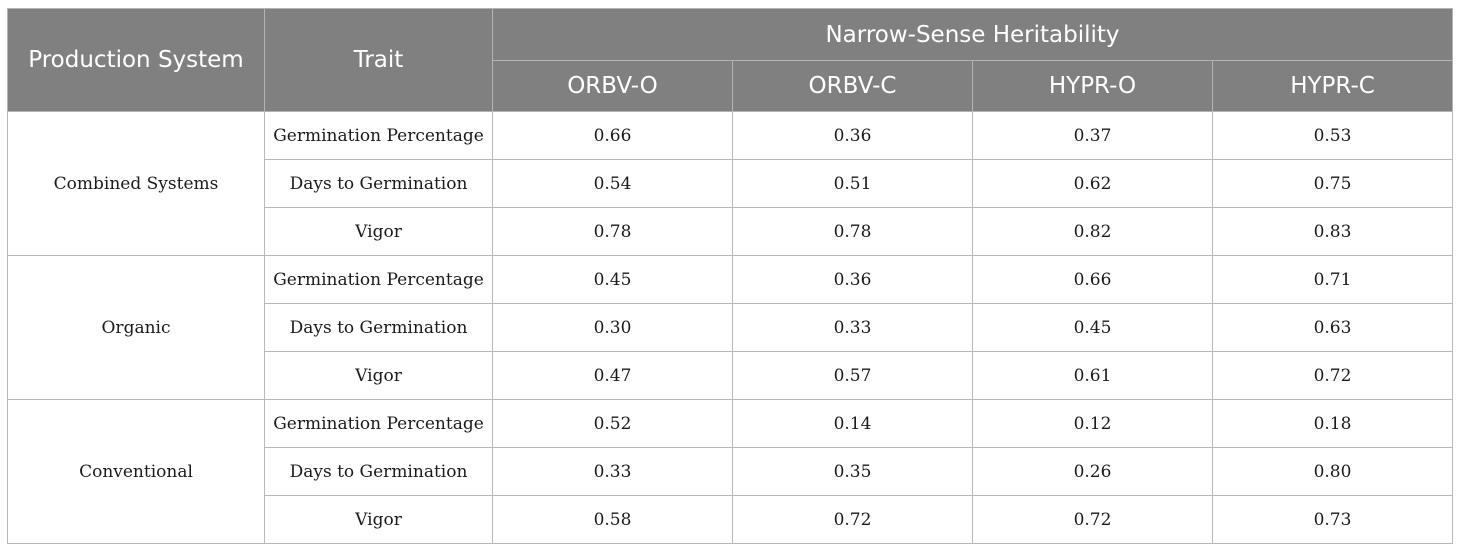 This screenshot has height=553, width=1460. What do you see at coordinates (612, 327) in the screenshot?
I see `value-cell: 0.30` at bounding box center [612, 327].